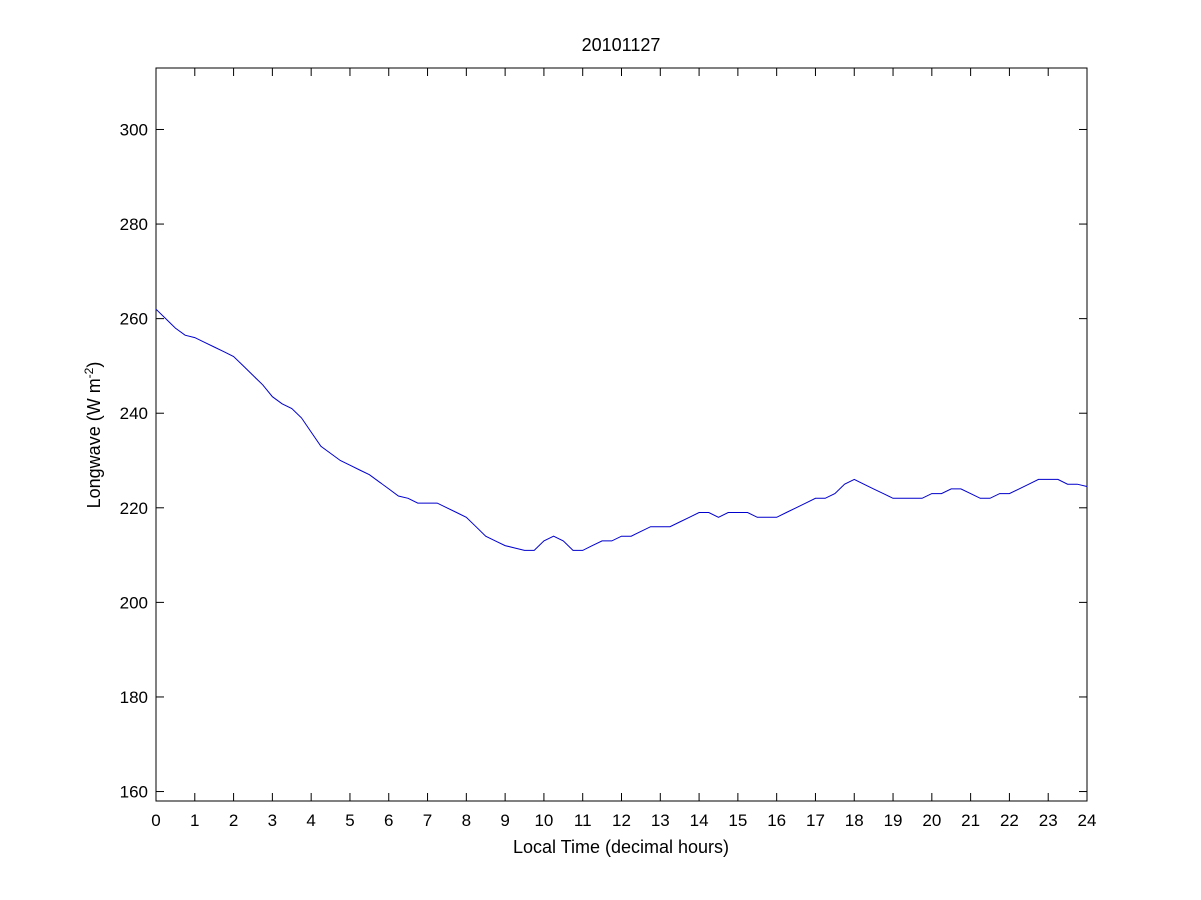 This screenshot has height=900, width=1201. I want to click on y-tick-label: 260, so click(134, 319).